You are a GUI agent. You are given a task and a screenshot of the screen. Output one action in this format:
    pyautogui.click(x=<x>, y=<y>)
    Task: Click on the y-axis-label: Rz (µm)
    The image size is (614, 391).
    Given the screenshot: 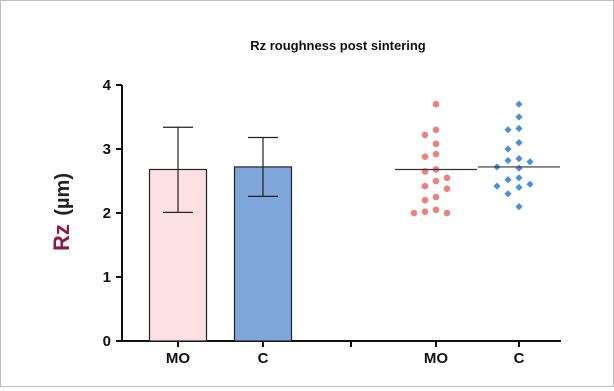 What is the action you would take?
    pyautogui.click(x=61, y=212)
    